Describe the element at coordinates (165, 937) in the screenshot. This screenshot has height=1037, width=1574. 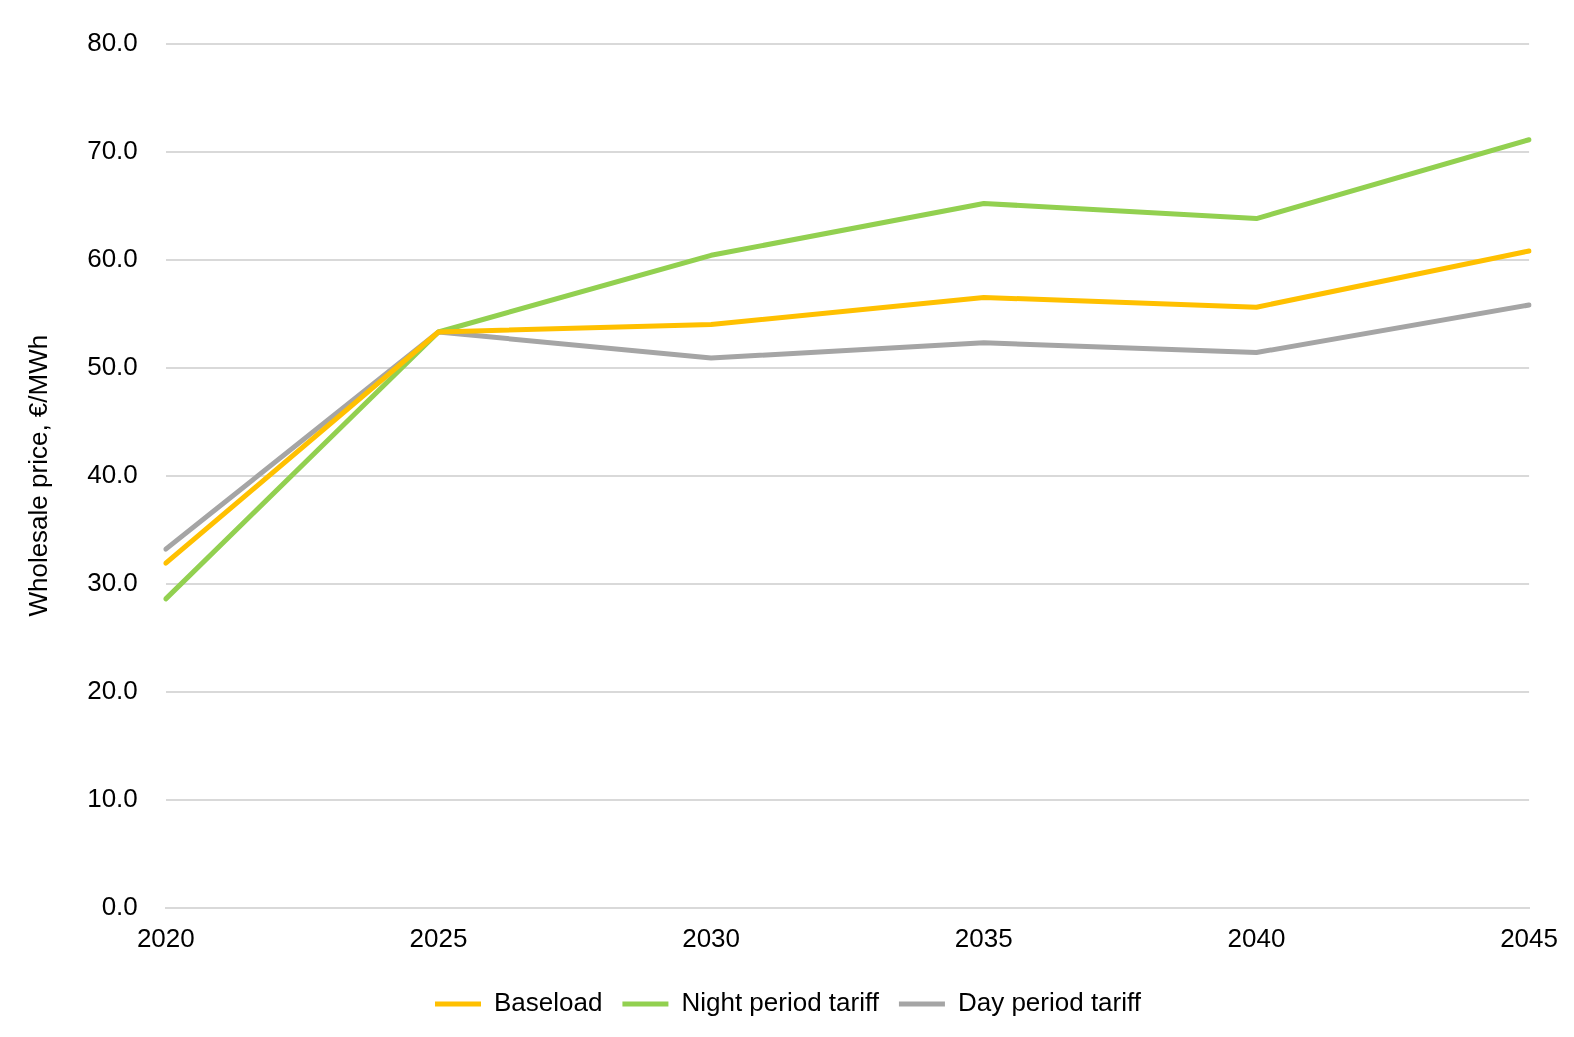
I see `x-tick-label: 2020` at that location.